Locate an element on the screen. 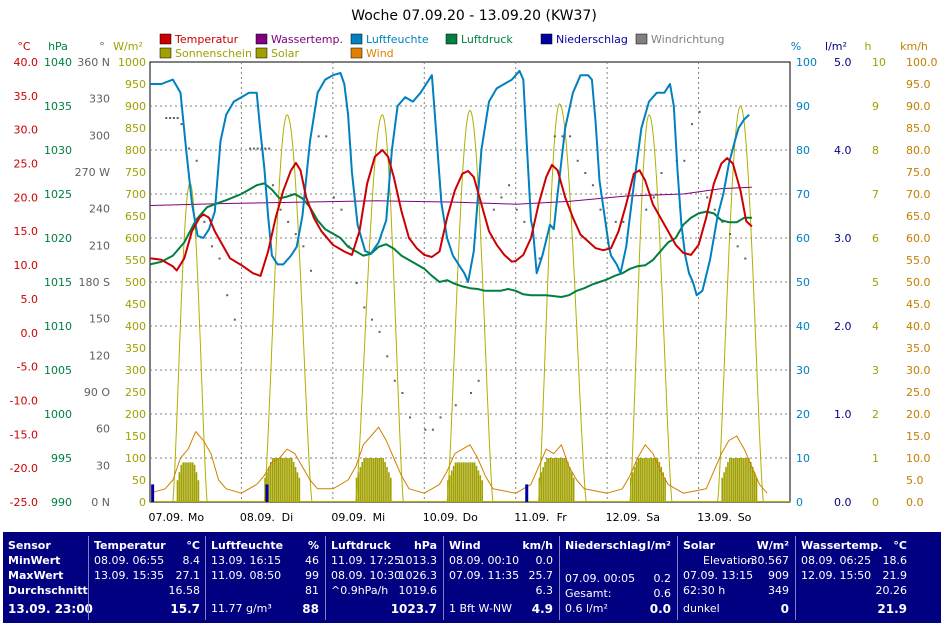 This screenshot has width=950, height=625. legend-label: Niederschlag is located at coordinates (592, 39).